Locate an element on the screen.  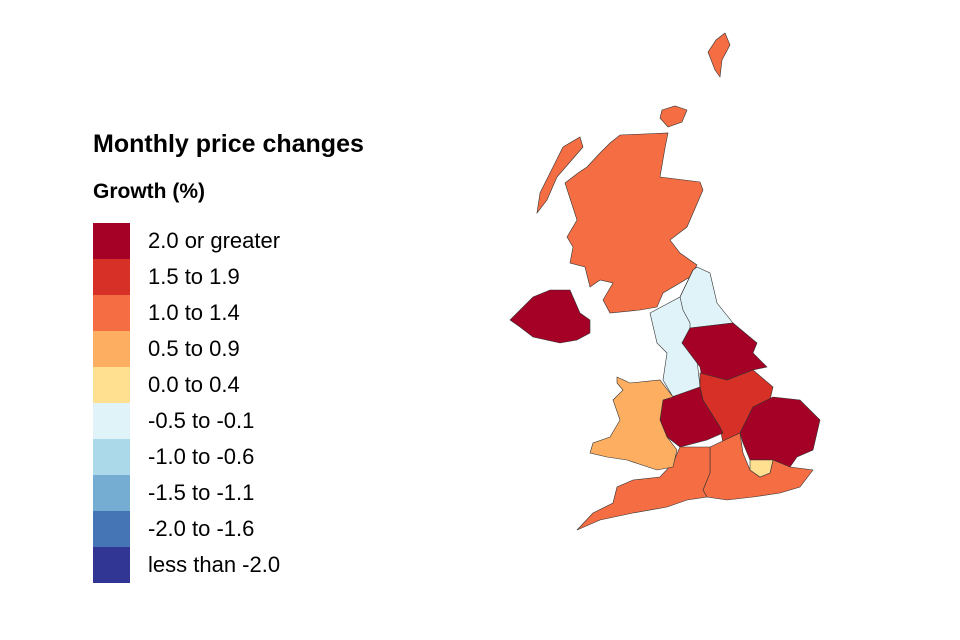
region-wales is located at coordinates (633, 423).